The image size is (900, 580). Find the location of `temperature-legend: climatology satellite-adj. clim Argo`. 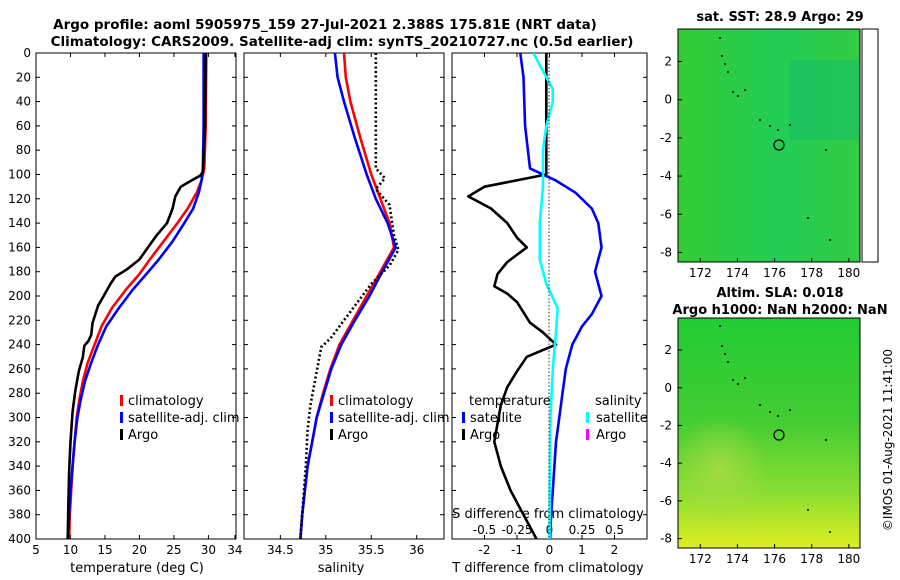

temperature-legend: climatology satellite-adj. clim Argo is located at coordinates (180, 418).